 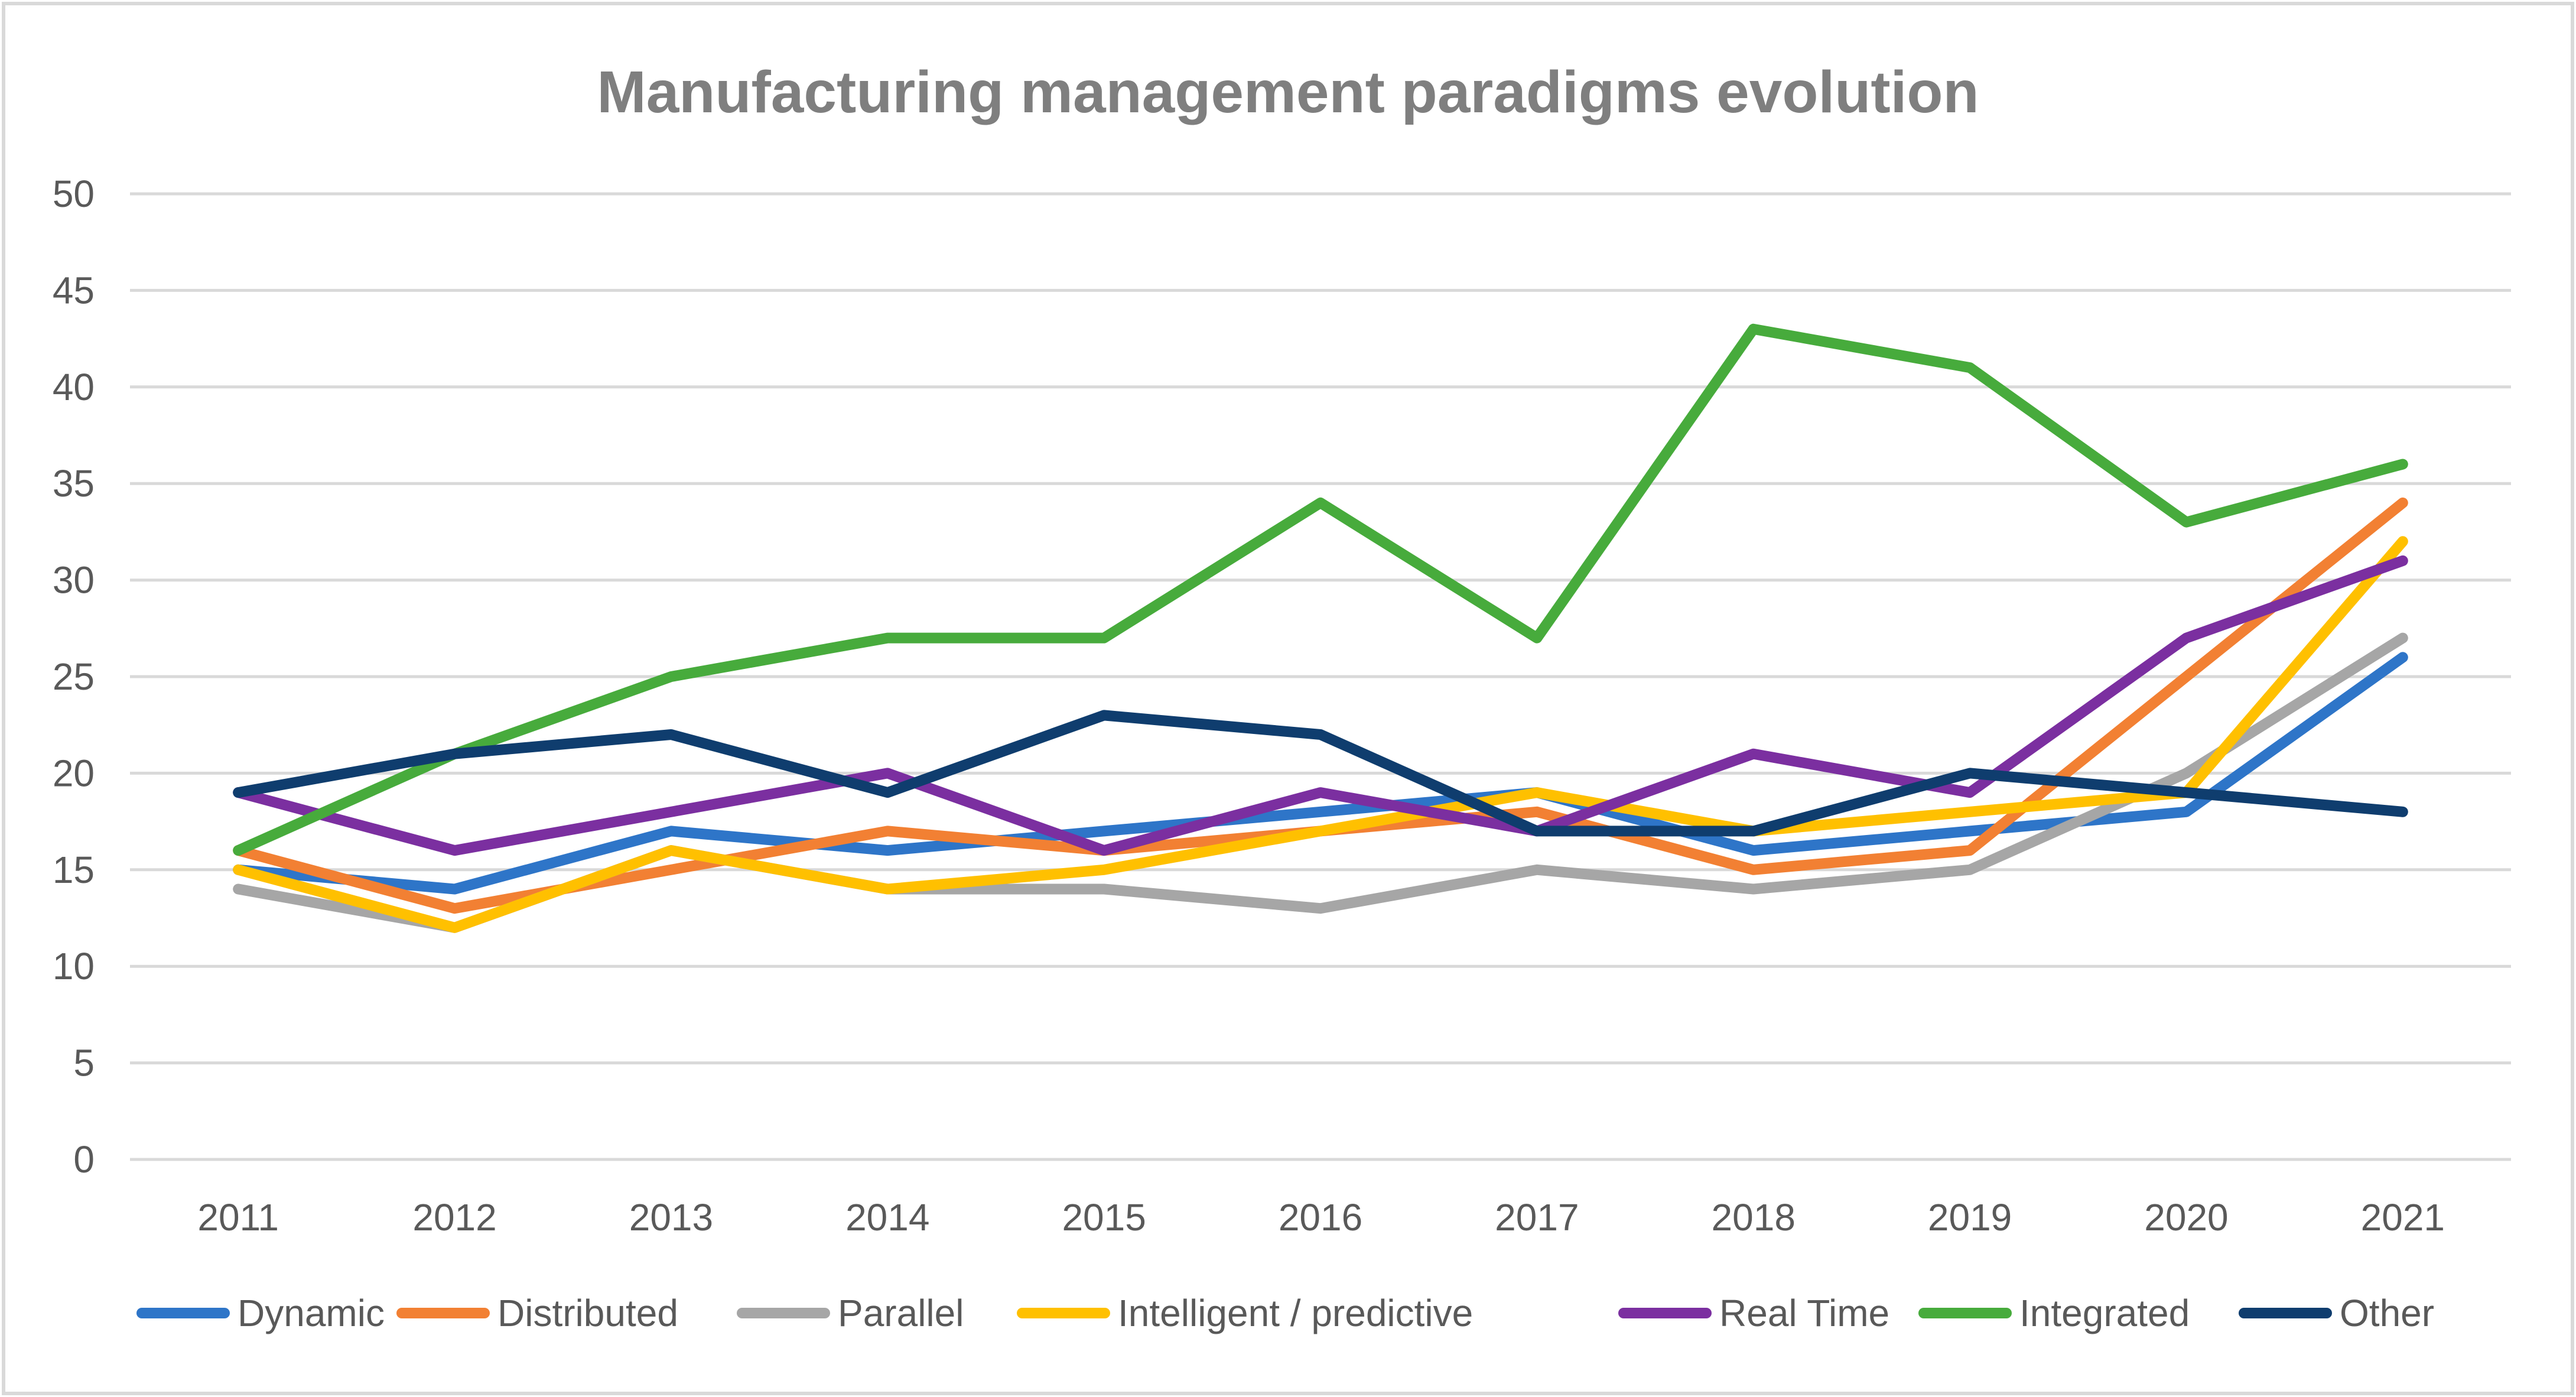 I want to click on x-tick-label: 2013, so click(x=671, y=1217).